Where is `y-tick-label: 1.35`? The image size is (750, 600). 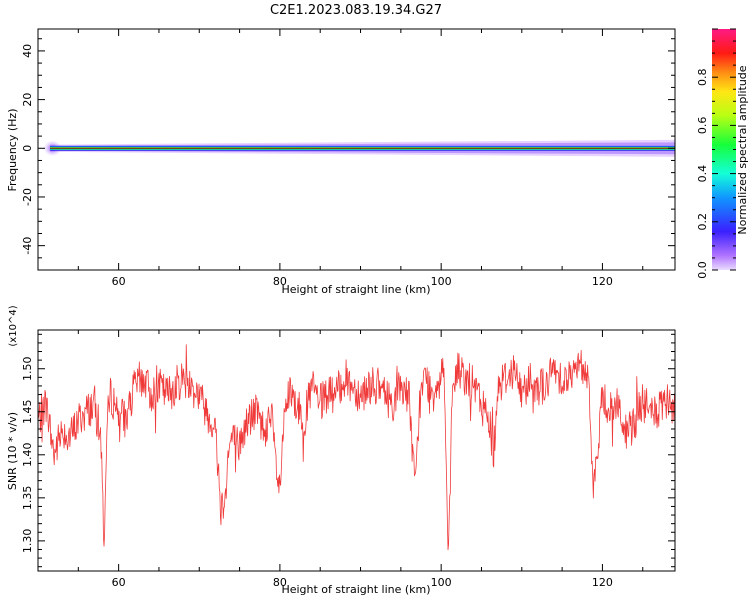
y-tick-label: 1.35 is located at coordinates (27, 498).